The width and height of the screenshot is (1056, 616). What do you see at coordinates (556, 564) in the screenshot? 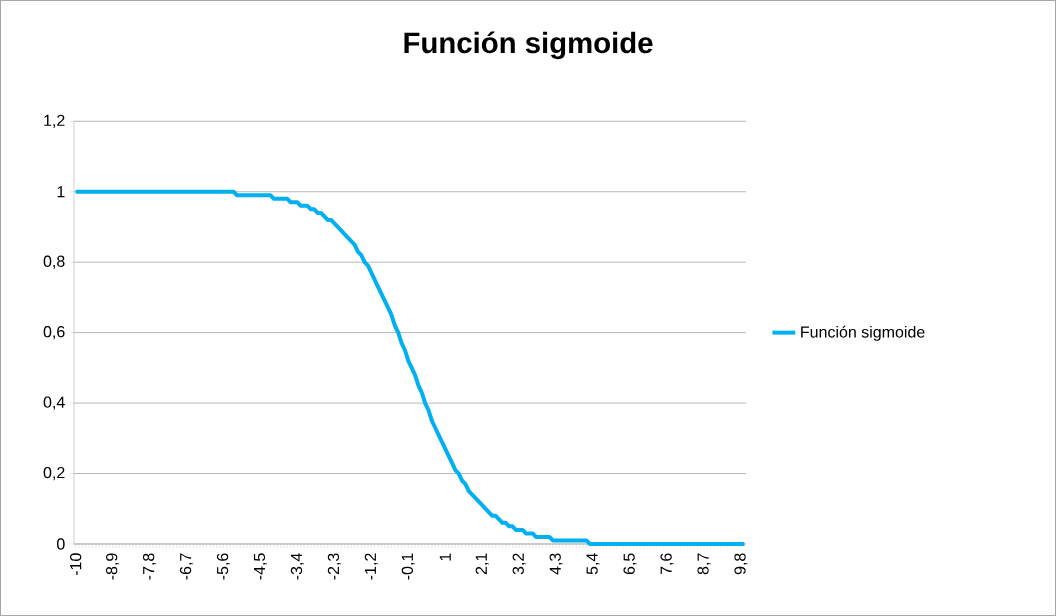
I see `x-tick-label: 4,3` at bounding box center [556, 564].